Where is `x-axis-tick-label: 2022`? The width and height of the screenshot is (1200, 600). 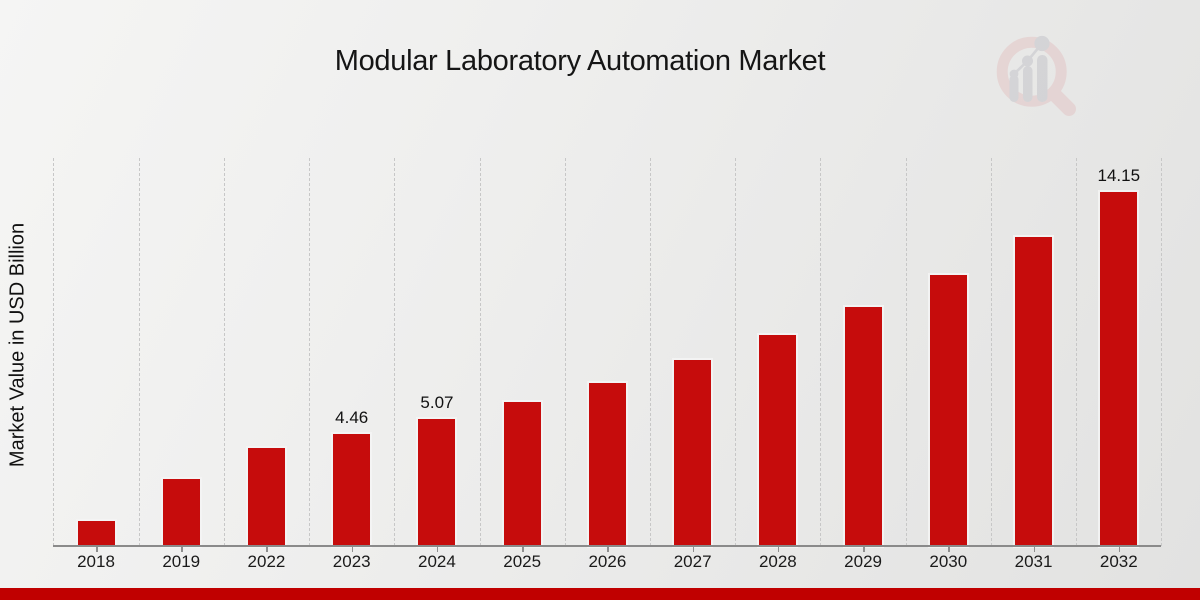 x-axis-tick-label: 2022 is located at coordinates (266, 561).